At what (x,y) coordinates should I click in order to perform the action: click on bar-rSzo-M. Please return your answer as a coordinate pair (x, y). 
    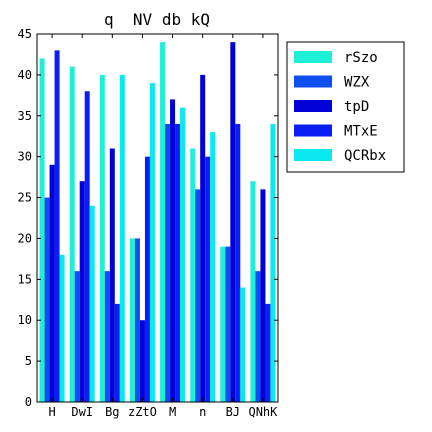
    Looking at the image, I should click on (163, 222).